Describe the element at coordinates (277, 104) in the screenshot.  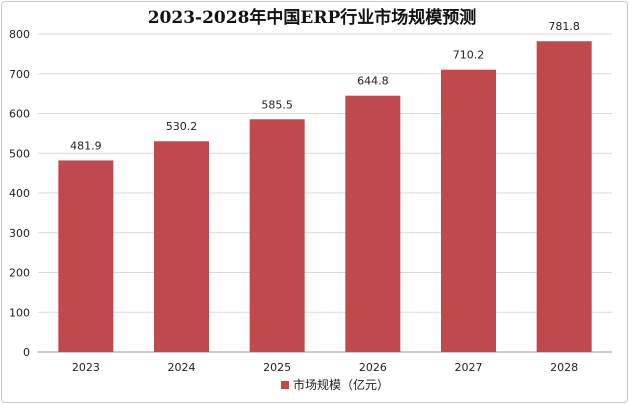
I see `data-label-2025: 585.5` at that location.